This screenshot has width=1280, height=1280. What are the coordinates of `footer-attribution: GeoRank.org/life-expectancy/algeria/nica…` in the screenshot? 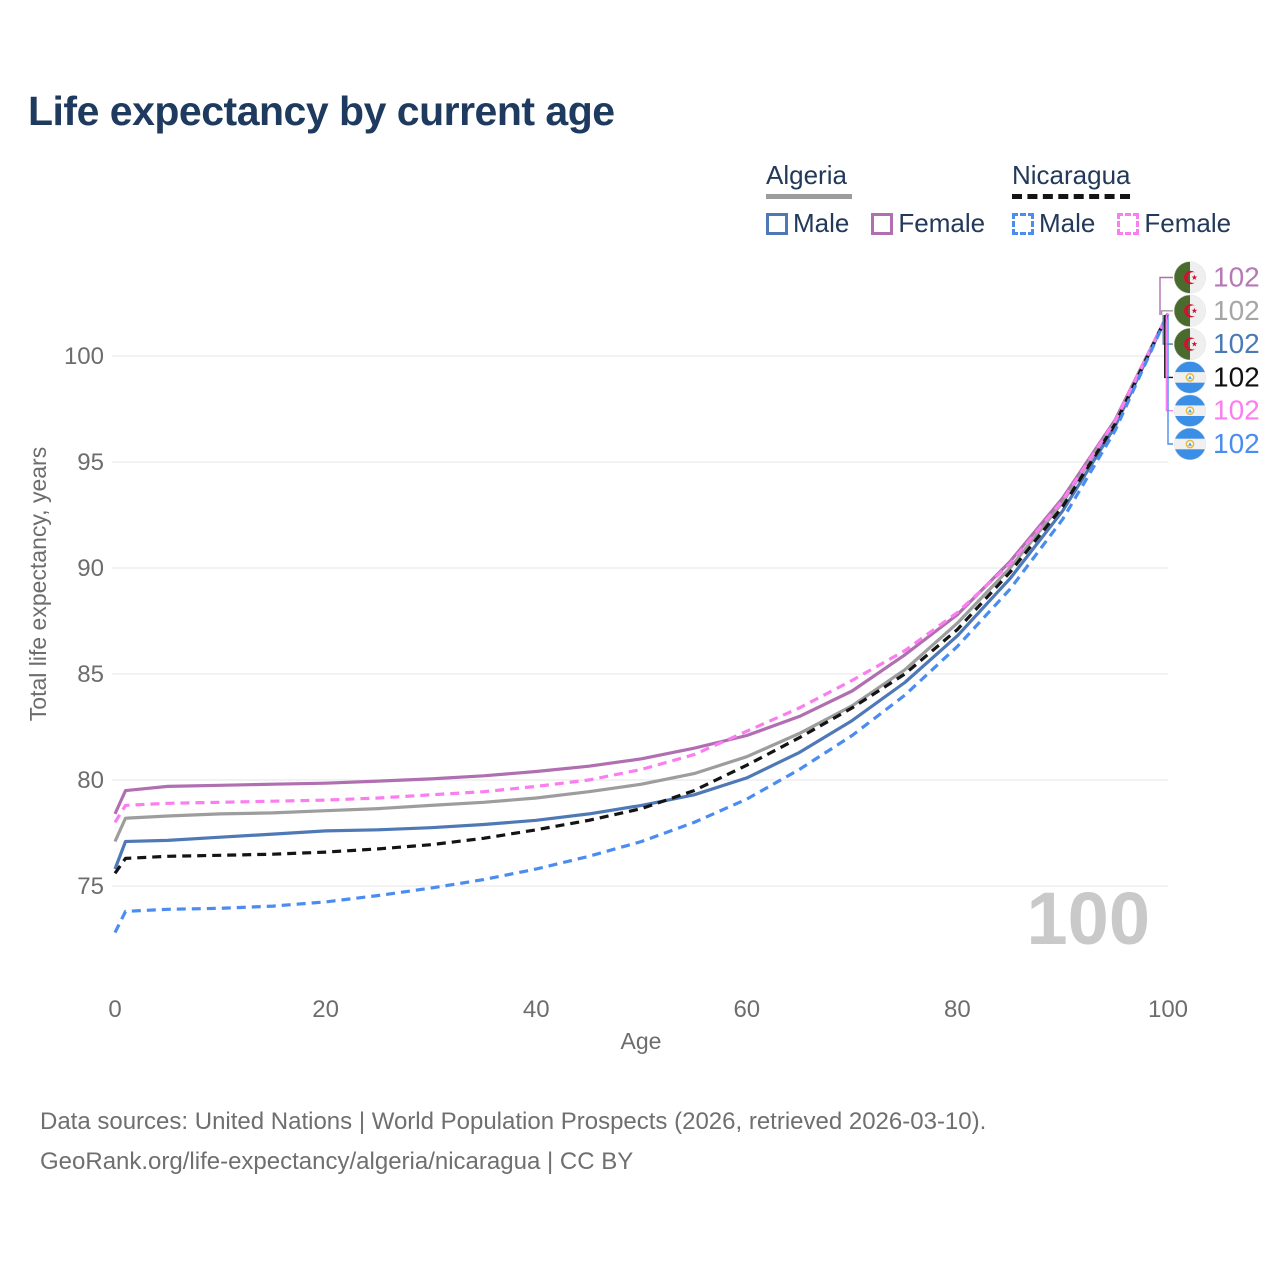 It's located at (337, 1161).